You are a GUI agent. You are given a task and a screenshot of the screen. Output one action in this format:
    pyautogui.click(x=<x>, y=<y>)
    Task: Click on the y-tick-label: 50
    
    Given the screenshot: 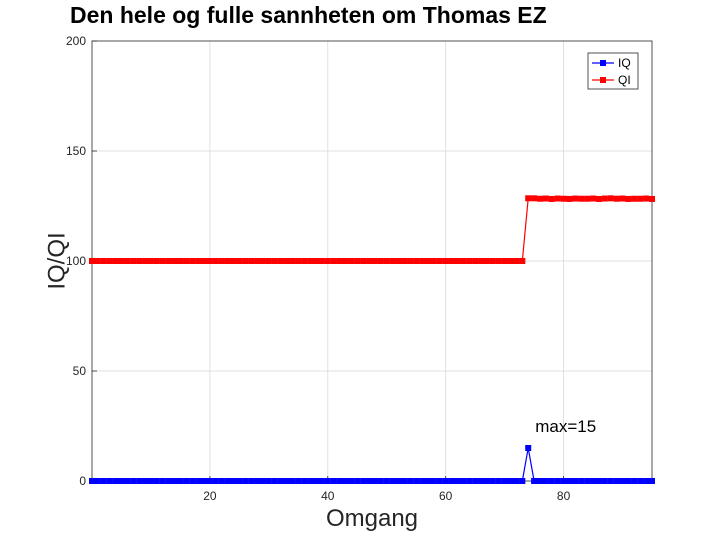 What is the action you would take?
    pyautogui.click(x=80, y=371)
    